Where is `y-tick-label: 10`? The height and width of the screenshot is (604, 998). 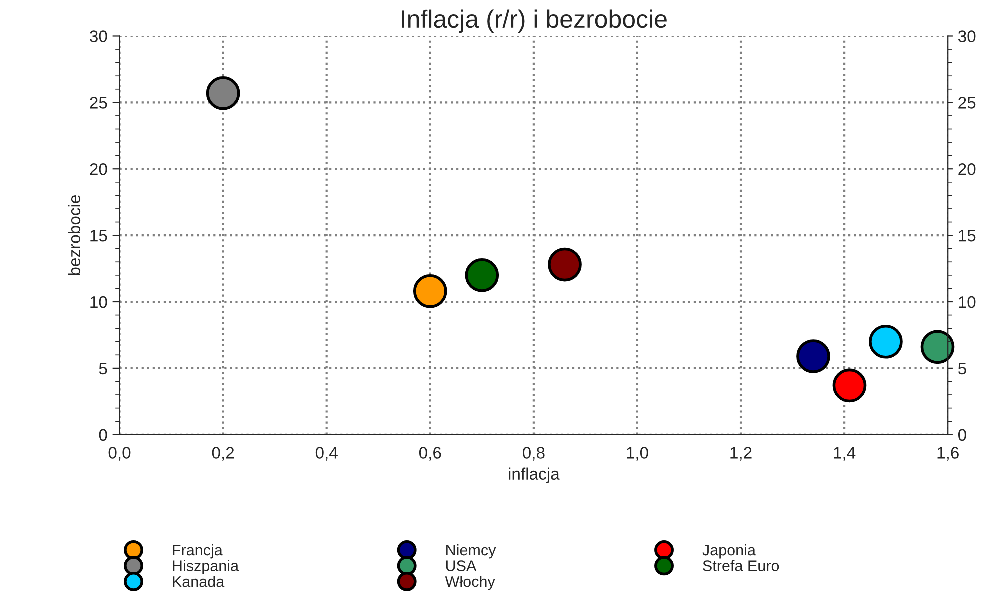
y-tick-label: 10 is located at coordinates (99, 302).